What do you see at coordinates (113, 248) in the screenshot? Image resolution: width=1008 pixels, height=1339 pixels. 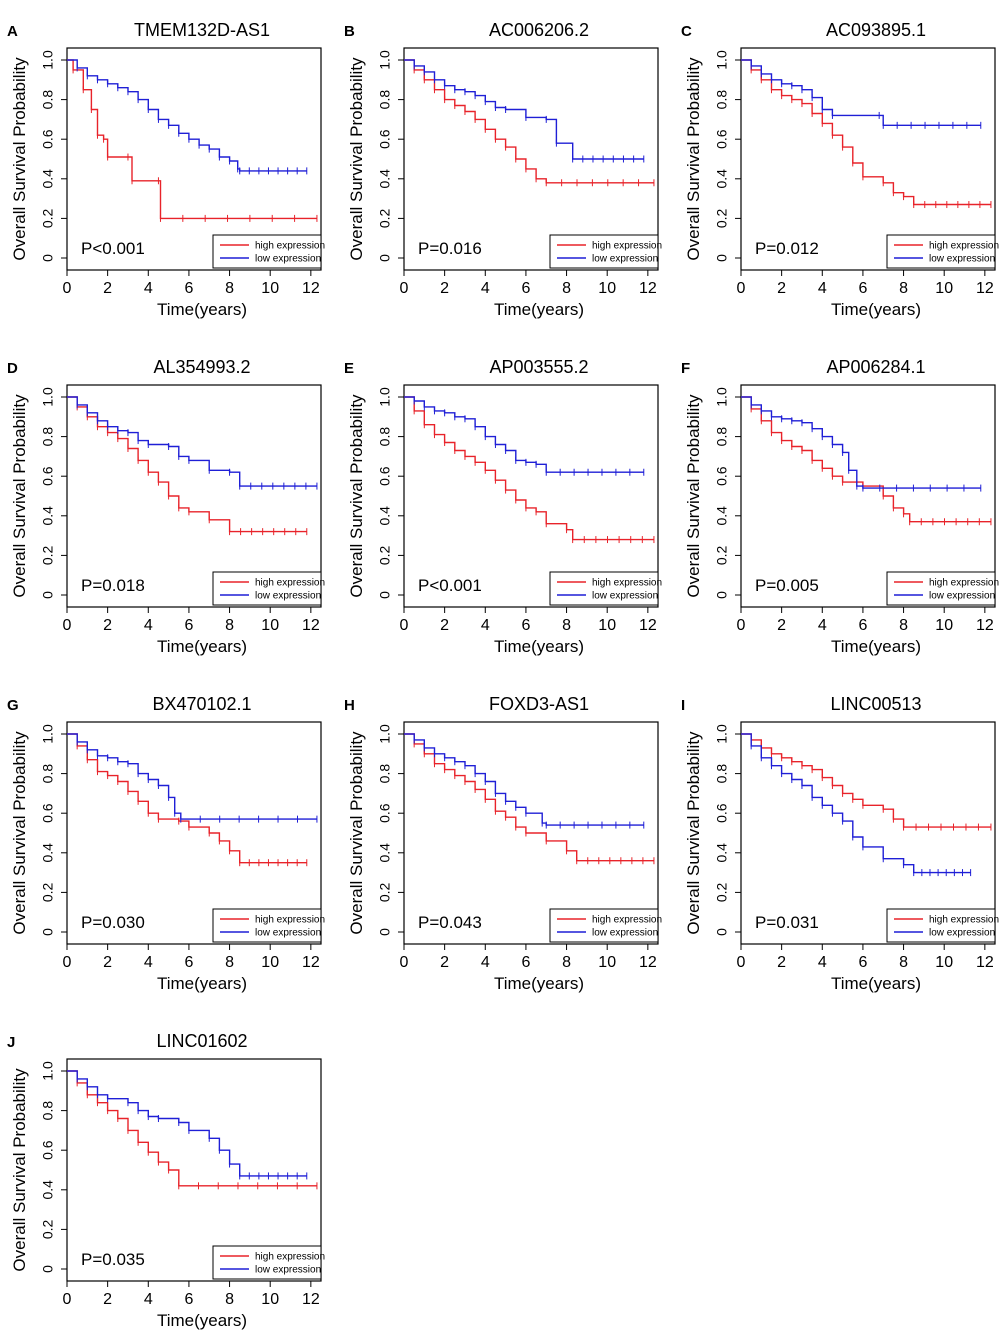 I see `p-value: P<0.001` at bounding box center [113, 248].